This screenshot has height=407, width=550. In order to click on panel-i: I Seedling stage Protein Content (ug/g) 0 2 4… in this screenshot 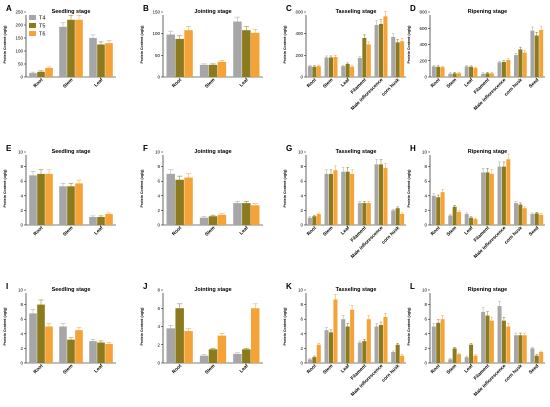, I will do `click(59, 329)`.